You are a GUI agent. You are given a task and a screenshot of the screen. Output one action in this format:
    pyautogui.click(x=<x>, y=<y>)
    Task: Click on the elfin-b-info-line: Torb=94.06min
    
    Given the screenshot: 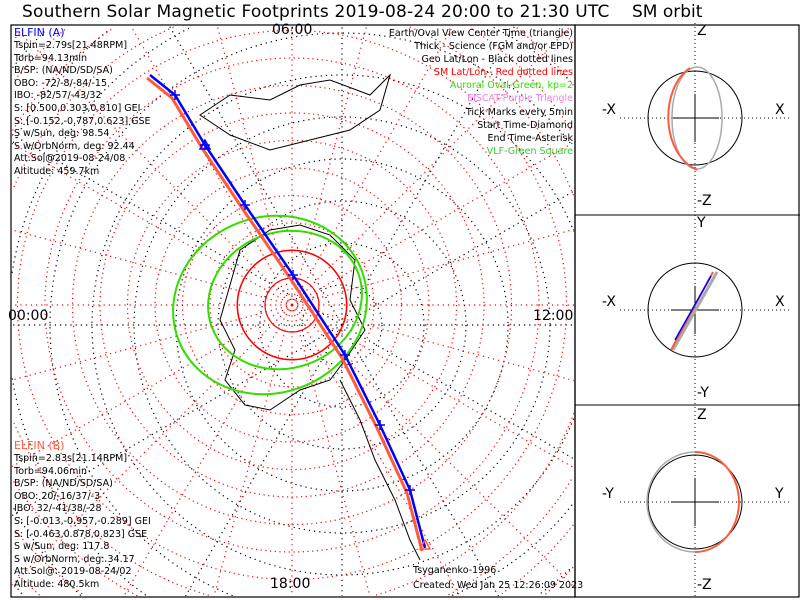 What is the action you would take?
    pyautogui.click(x=51, y=471)
    